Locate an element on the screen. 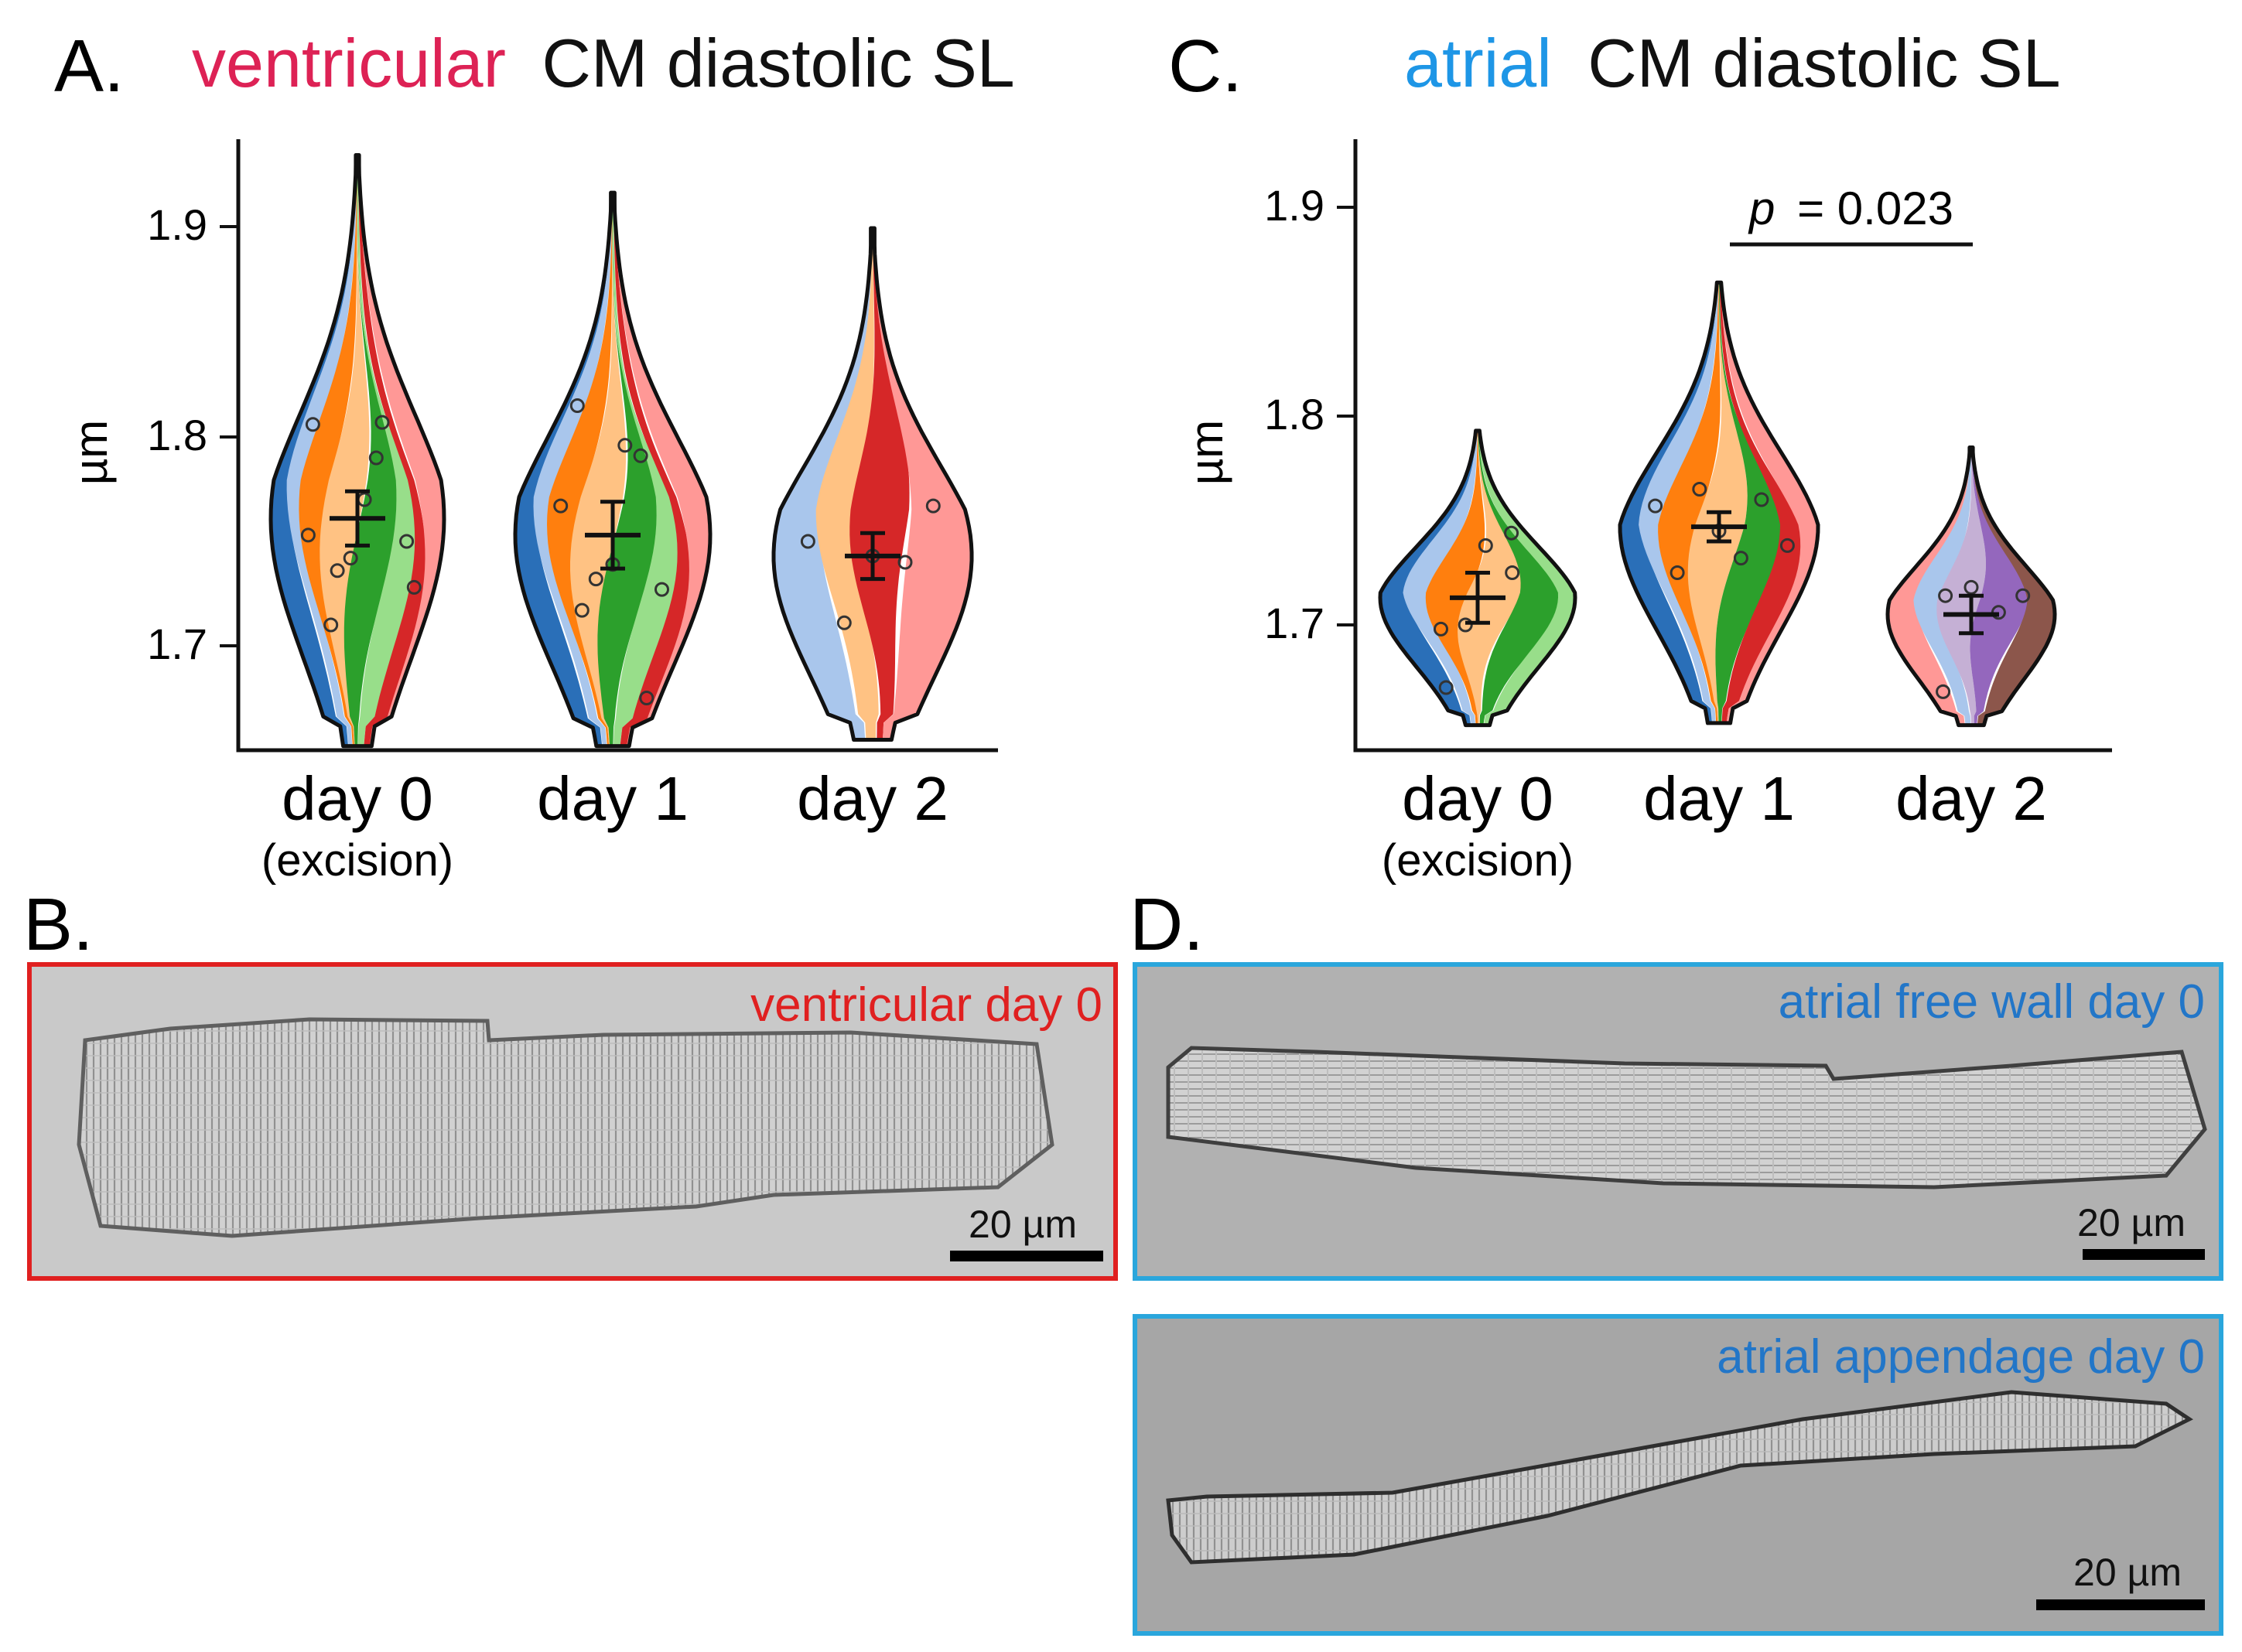 The image size is (2242, 1652). scale-label-d-bottom: 20 µm is located at coordinates (2127, 1572).